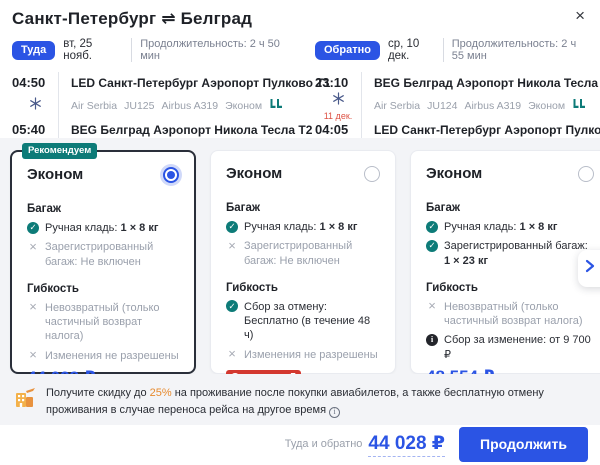  Describe the element at coordinates (201, 82) in the screenshot. I see `outbound-departure-airport: LED Санкт-Петербург Аэропорт Пулково Т1` at that location.